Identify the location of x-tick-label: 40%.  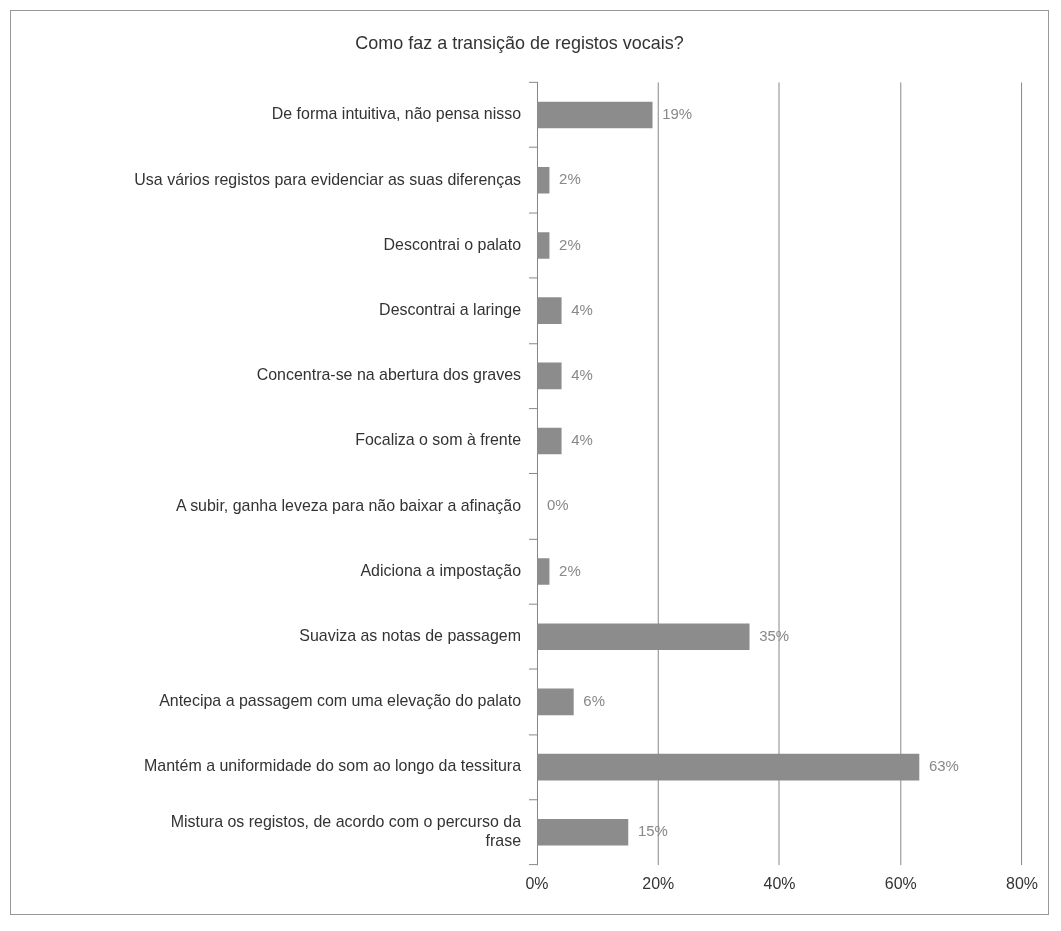
(779, 883).